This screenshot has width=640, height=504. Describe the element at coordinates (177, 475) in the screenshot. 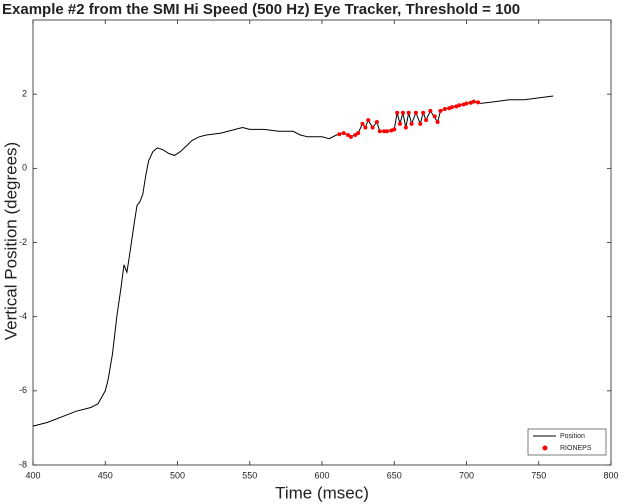

I see `x-tick-label: 500` at that location.